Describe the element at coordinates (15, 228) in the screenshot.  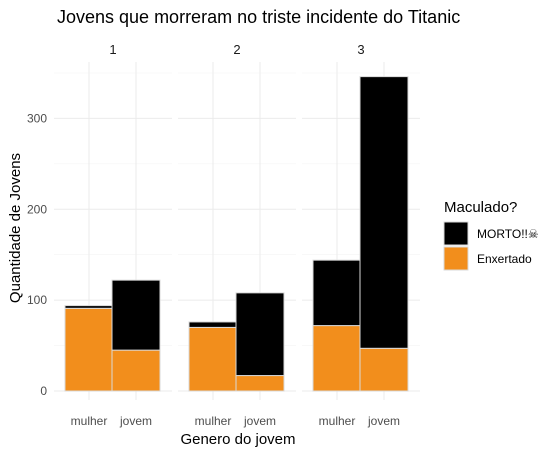
I see `y-axis-title: Quantidade de Jovens` at that location.